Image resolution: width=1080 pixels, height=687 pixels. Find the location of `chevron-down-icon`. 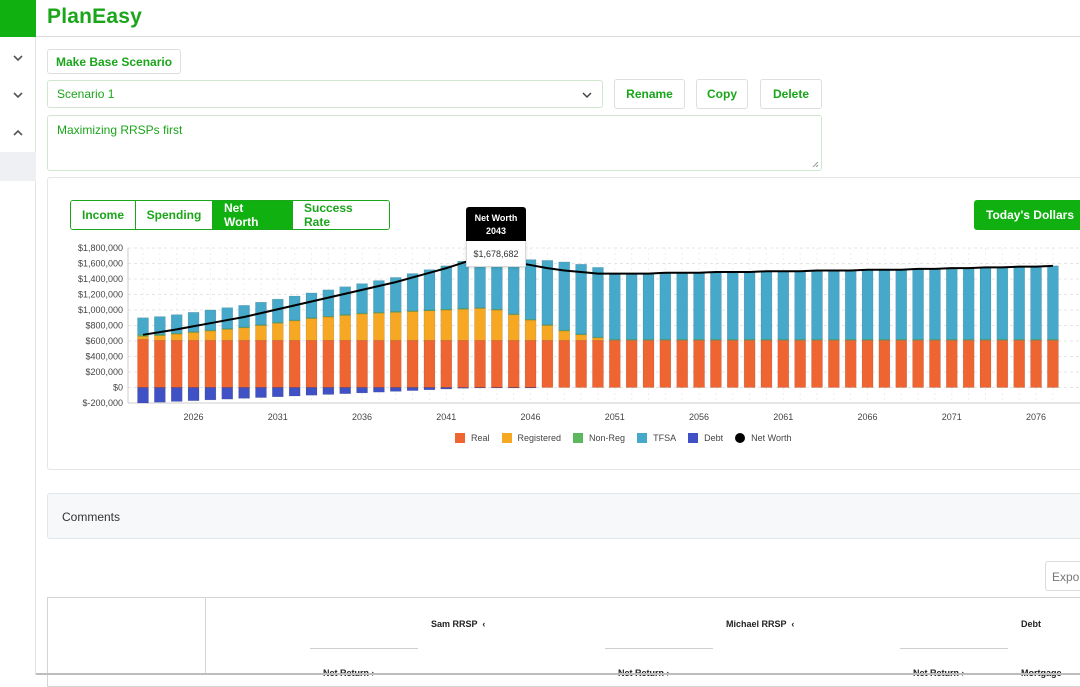

chevron-down-icon is located at coordinates (587, 95).